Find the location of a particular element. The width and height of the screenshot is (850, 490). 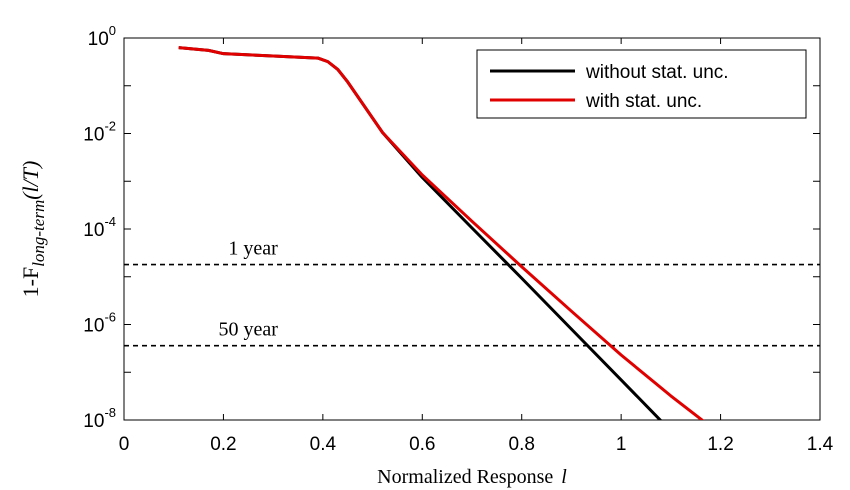

x-tick-label: 0.8 is located at coordinates (522, 444).